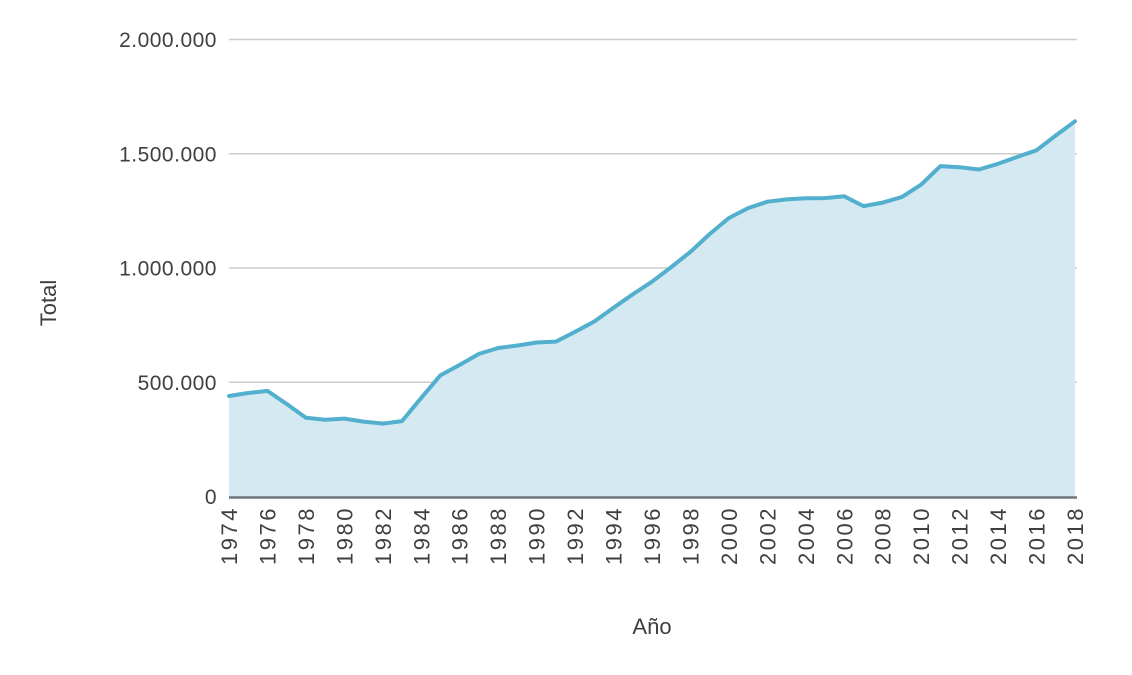  Describe the element at coordinates (883, 535) in the screenshot. I see `x-tick-label: 2008` at that location.